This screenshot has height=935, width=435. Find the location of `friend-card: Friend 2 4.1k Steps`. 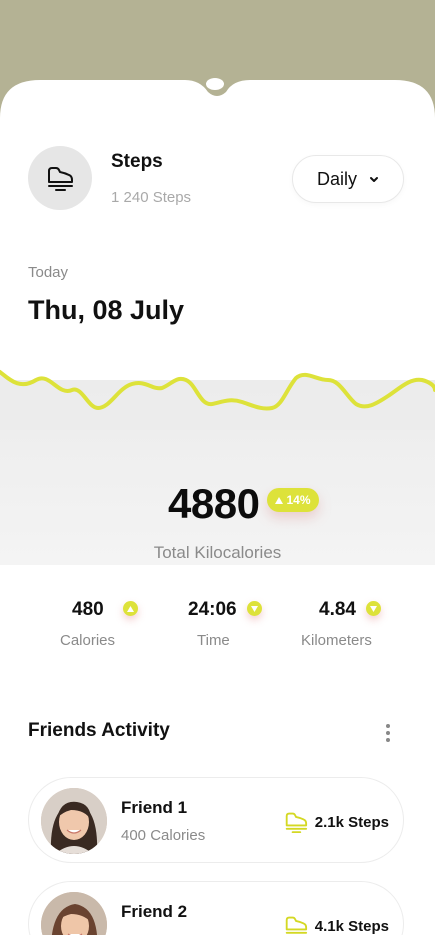

friend-card: Friend 2 4.1k Steps is located at coordinates (216, 908).